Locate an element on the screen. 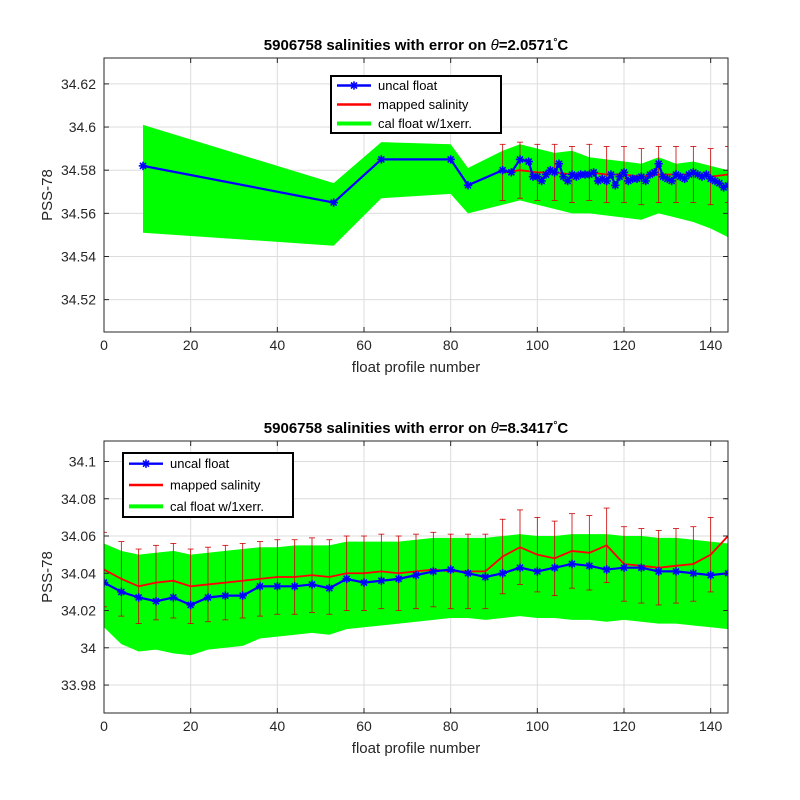  chart1-y-tick-label: 34.54 is located at coordinates (78, 256).